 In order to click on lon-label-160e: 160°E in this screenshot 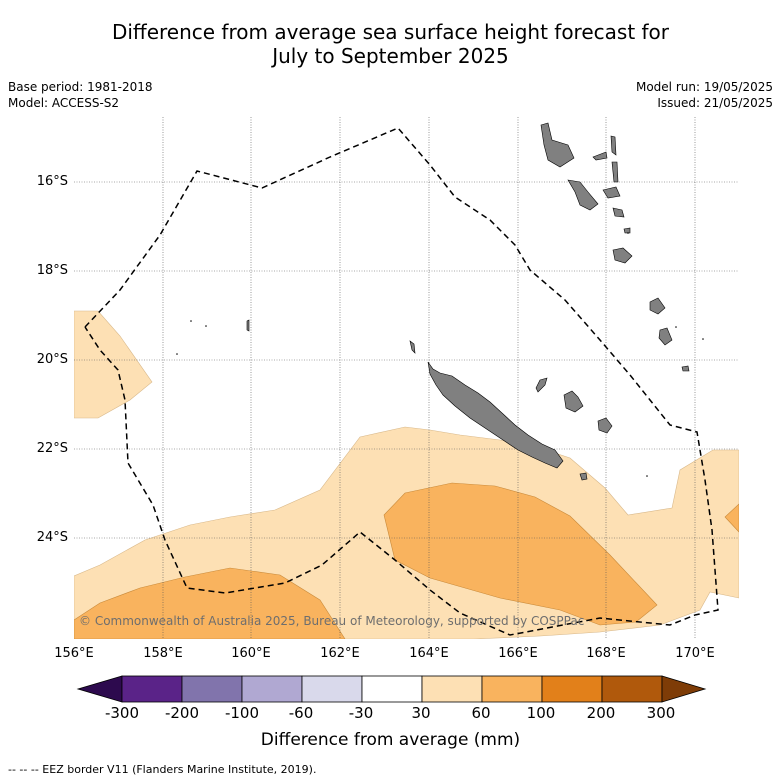, I will do `click(251, 653)`.